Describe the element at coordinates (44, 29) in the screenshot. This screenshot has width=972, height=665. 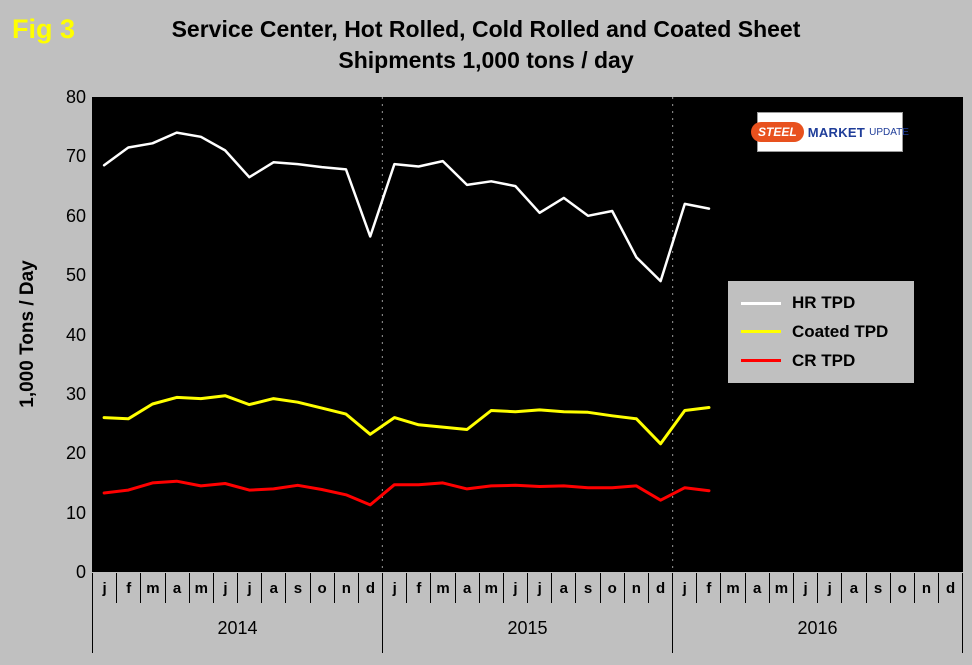
I see `figure-number-label: Fig 3` at that location.